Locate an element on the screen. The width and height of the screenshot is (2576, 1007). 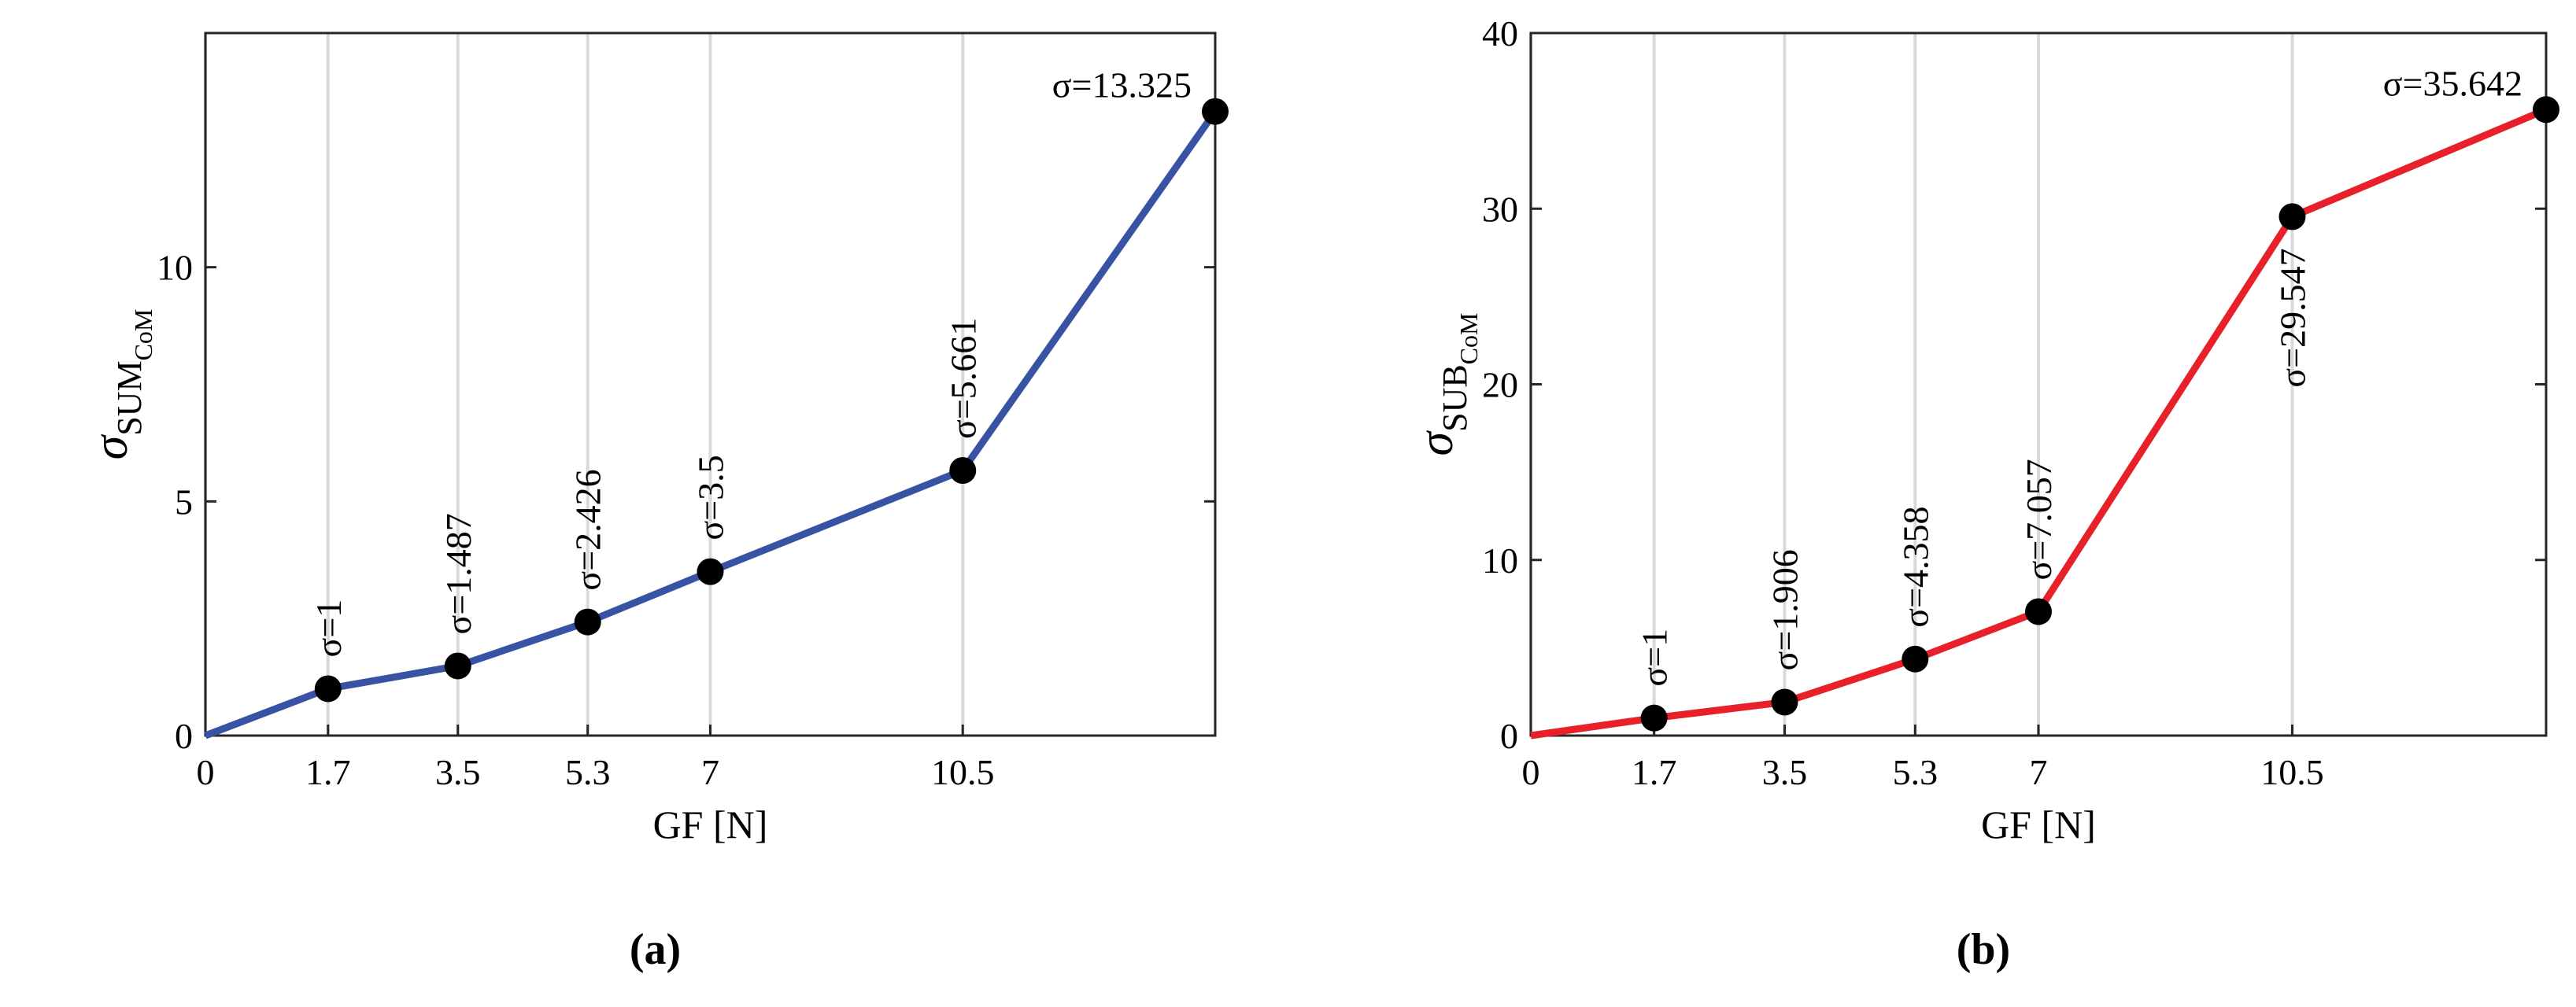
value-label: σ=7.057 is located at coordinates (2039, 519).